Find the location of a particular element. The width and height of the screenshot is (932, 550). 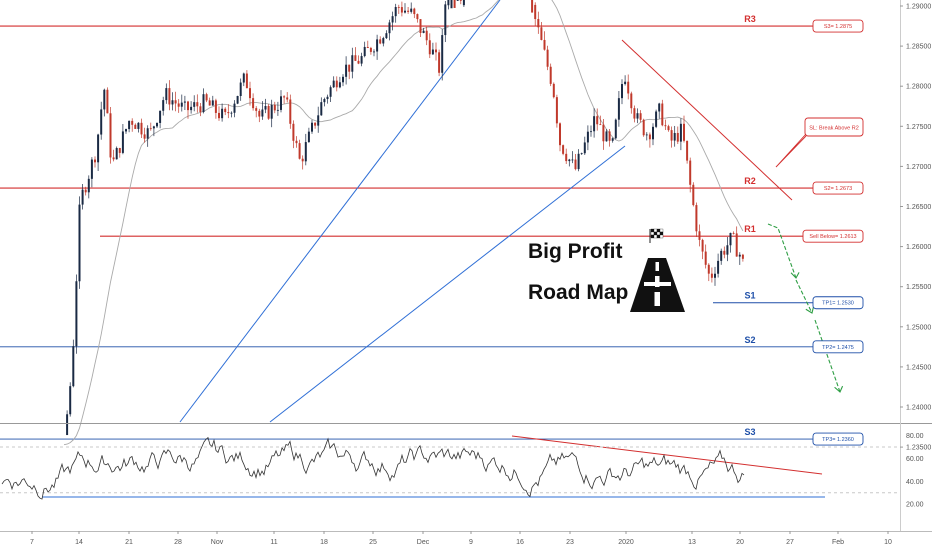

price-tick-label: 1.28500 is located at coordinates (918, 47).